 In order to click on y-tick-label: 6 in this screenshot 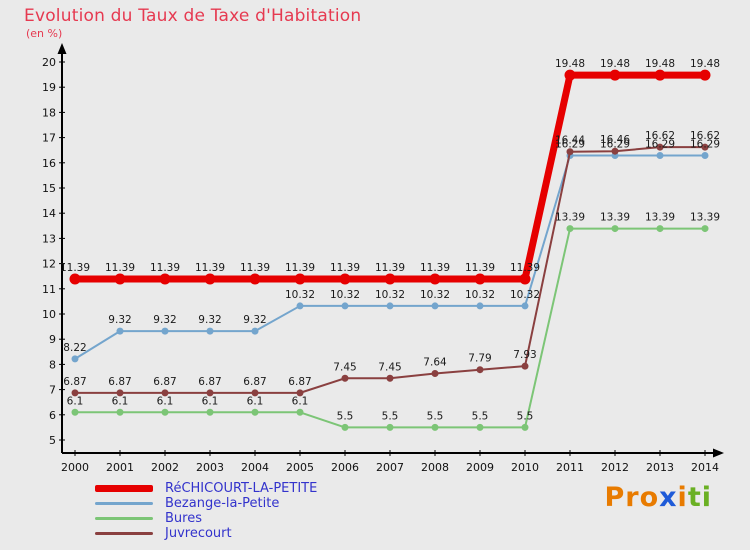, I will do `click(52, 415)`.